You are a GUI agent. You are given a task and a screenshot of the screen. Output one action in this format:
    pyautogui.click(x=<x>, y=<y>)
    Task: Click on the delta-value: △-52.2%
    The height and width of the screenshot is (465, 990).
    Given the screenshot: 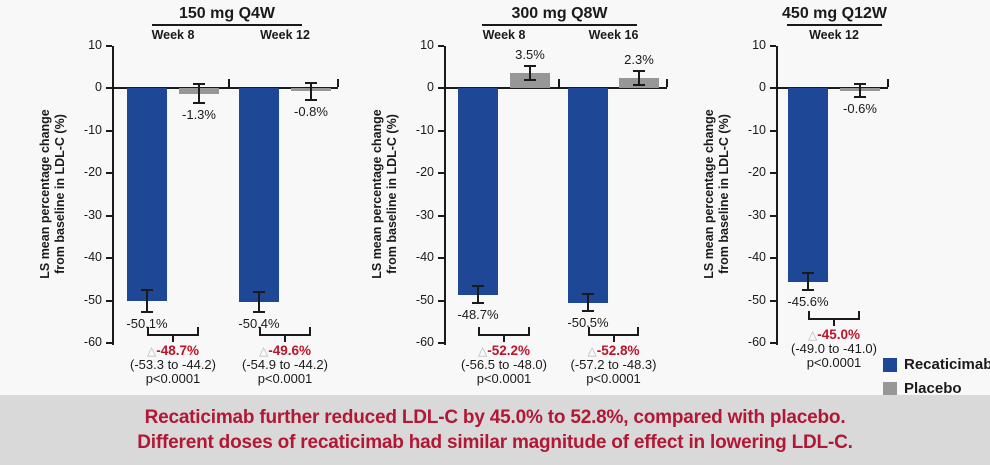 What is the action you would take?
    pyautogui.click(x=503, y=351)
    